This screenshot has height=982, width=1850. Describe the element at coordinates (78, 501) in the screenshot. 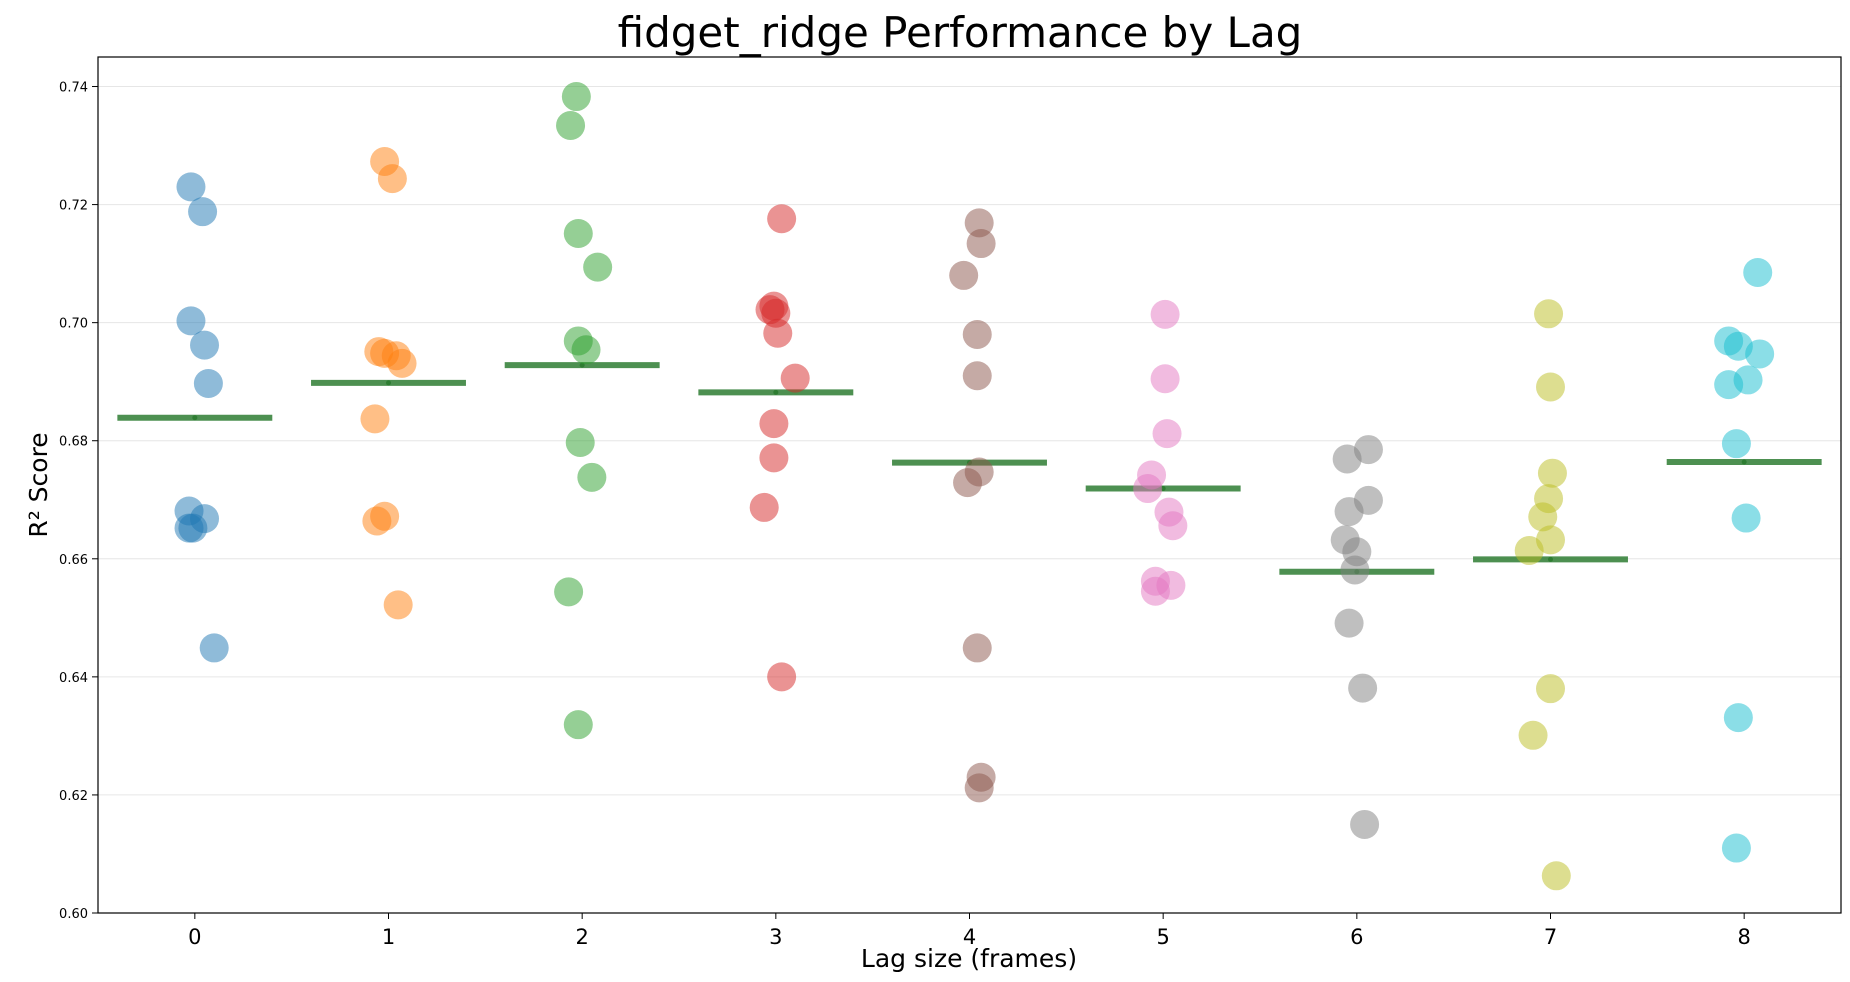

I see `y-axis: 0.60 0.62 0.64 0.66 0.68 0.70 0.72 0.74` at that location.